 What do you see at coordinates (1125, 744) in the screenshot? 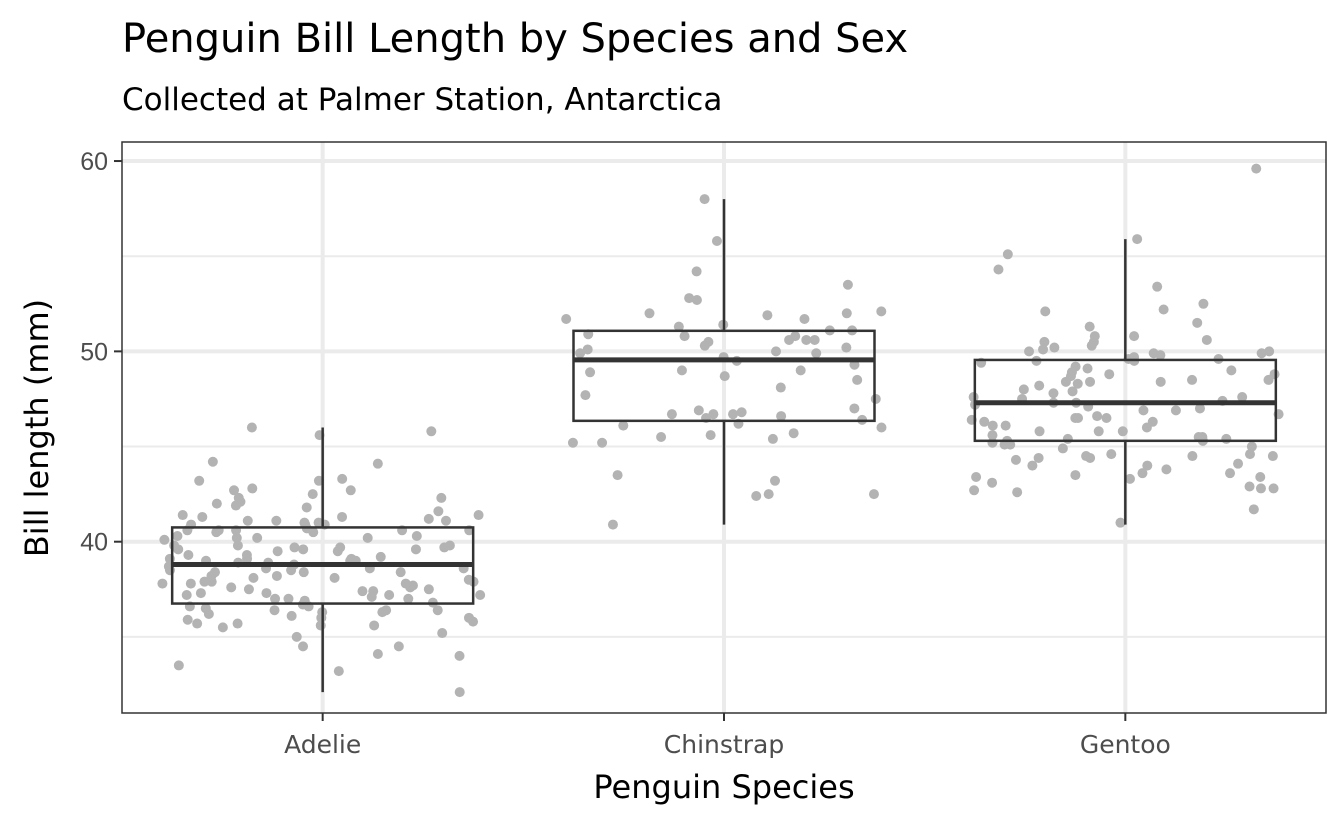
I see `x-tick-label: Gentoo` at bounding box center [1125, 744].